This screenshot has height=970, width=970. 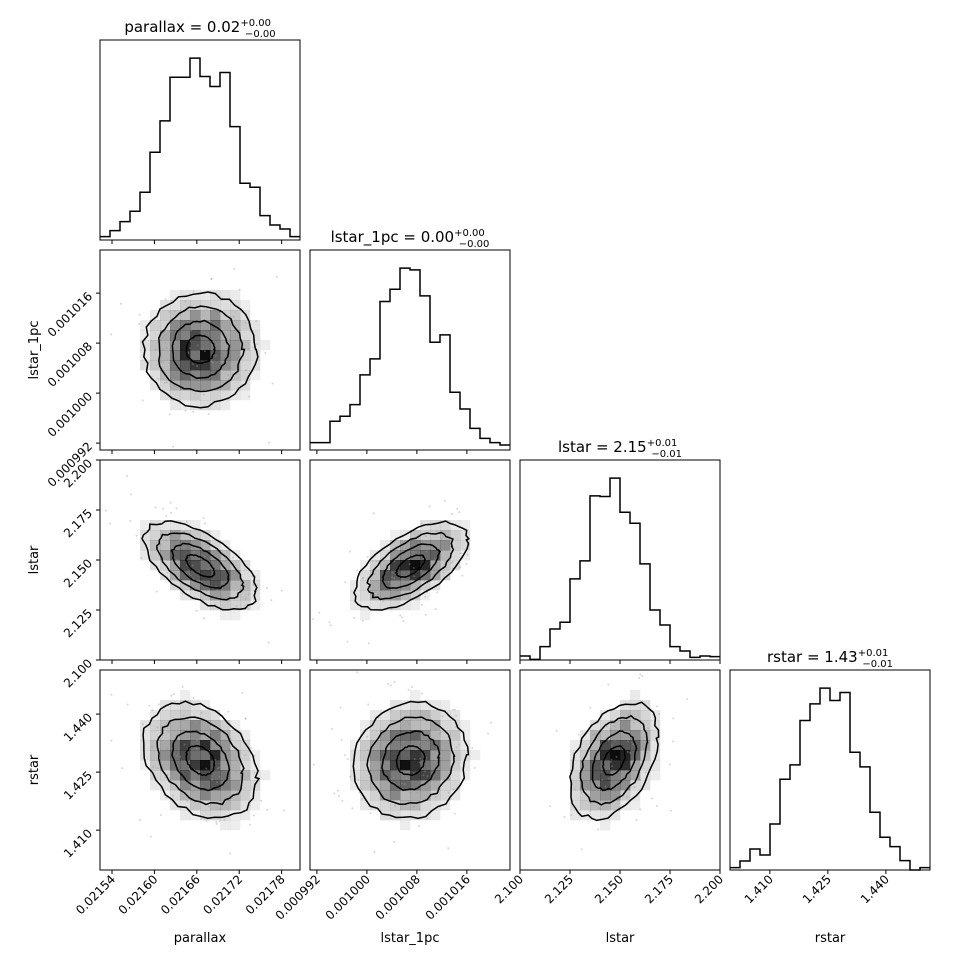 What do you see at coordinates (200, 140) in the screenshot?
I see `panel-frame` at bounding box center [200, 140].